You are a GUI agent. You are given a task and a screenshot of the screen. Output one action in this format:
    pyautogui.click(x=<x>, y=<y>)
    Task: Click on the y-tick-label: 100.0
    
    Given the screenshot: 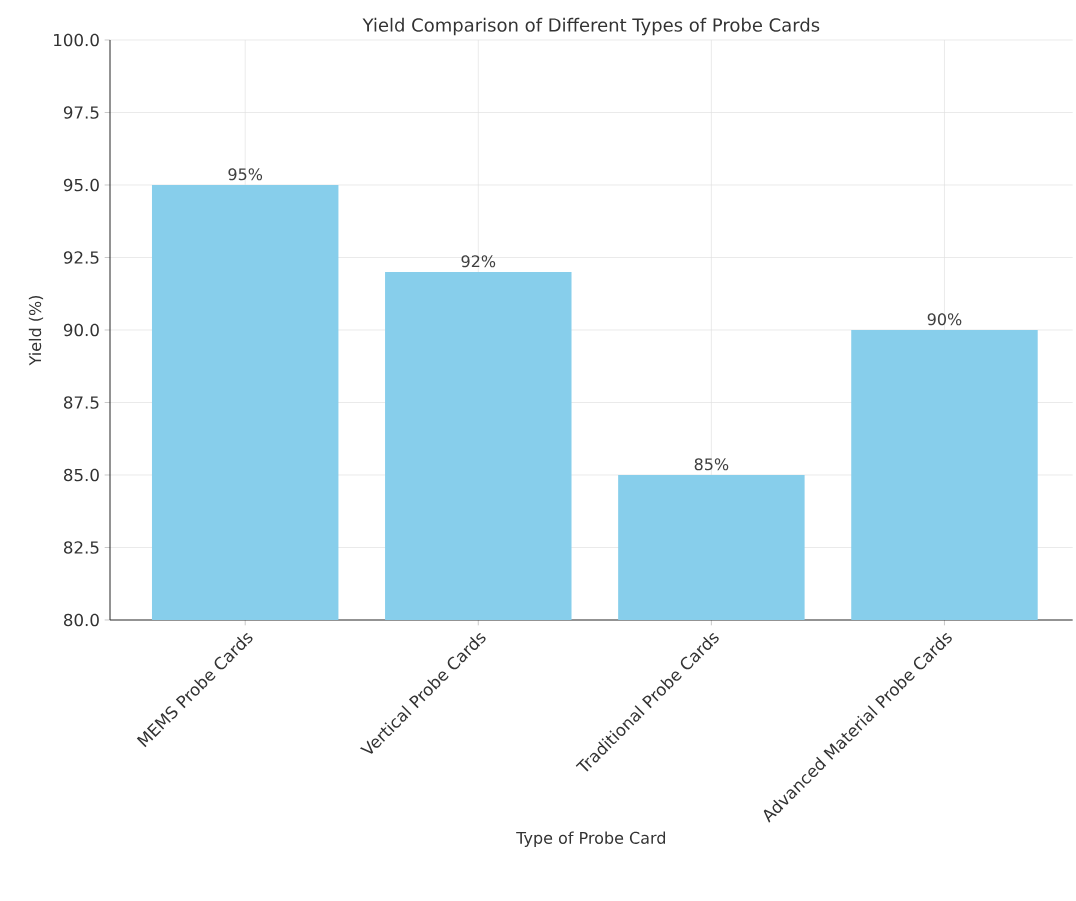 What is the action you would take?
    pyautogui.click(x=76, y=40)
    